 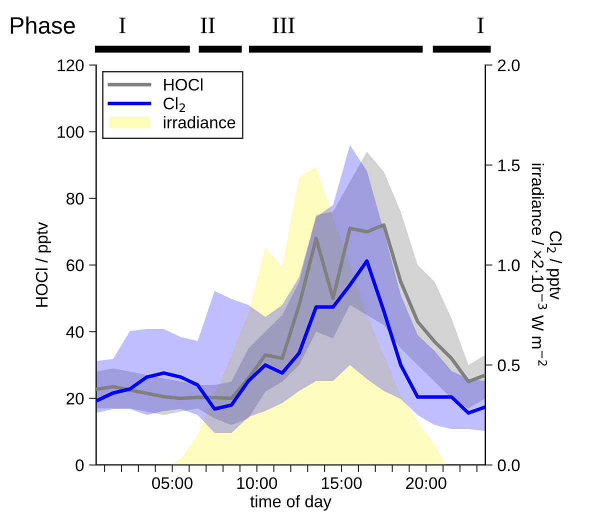 What do you see at coordinates (509, 365) in the screenshot?
I see `y2-tick-label: 0.5` at bounding box center [509, 365].